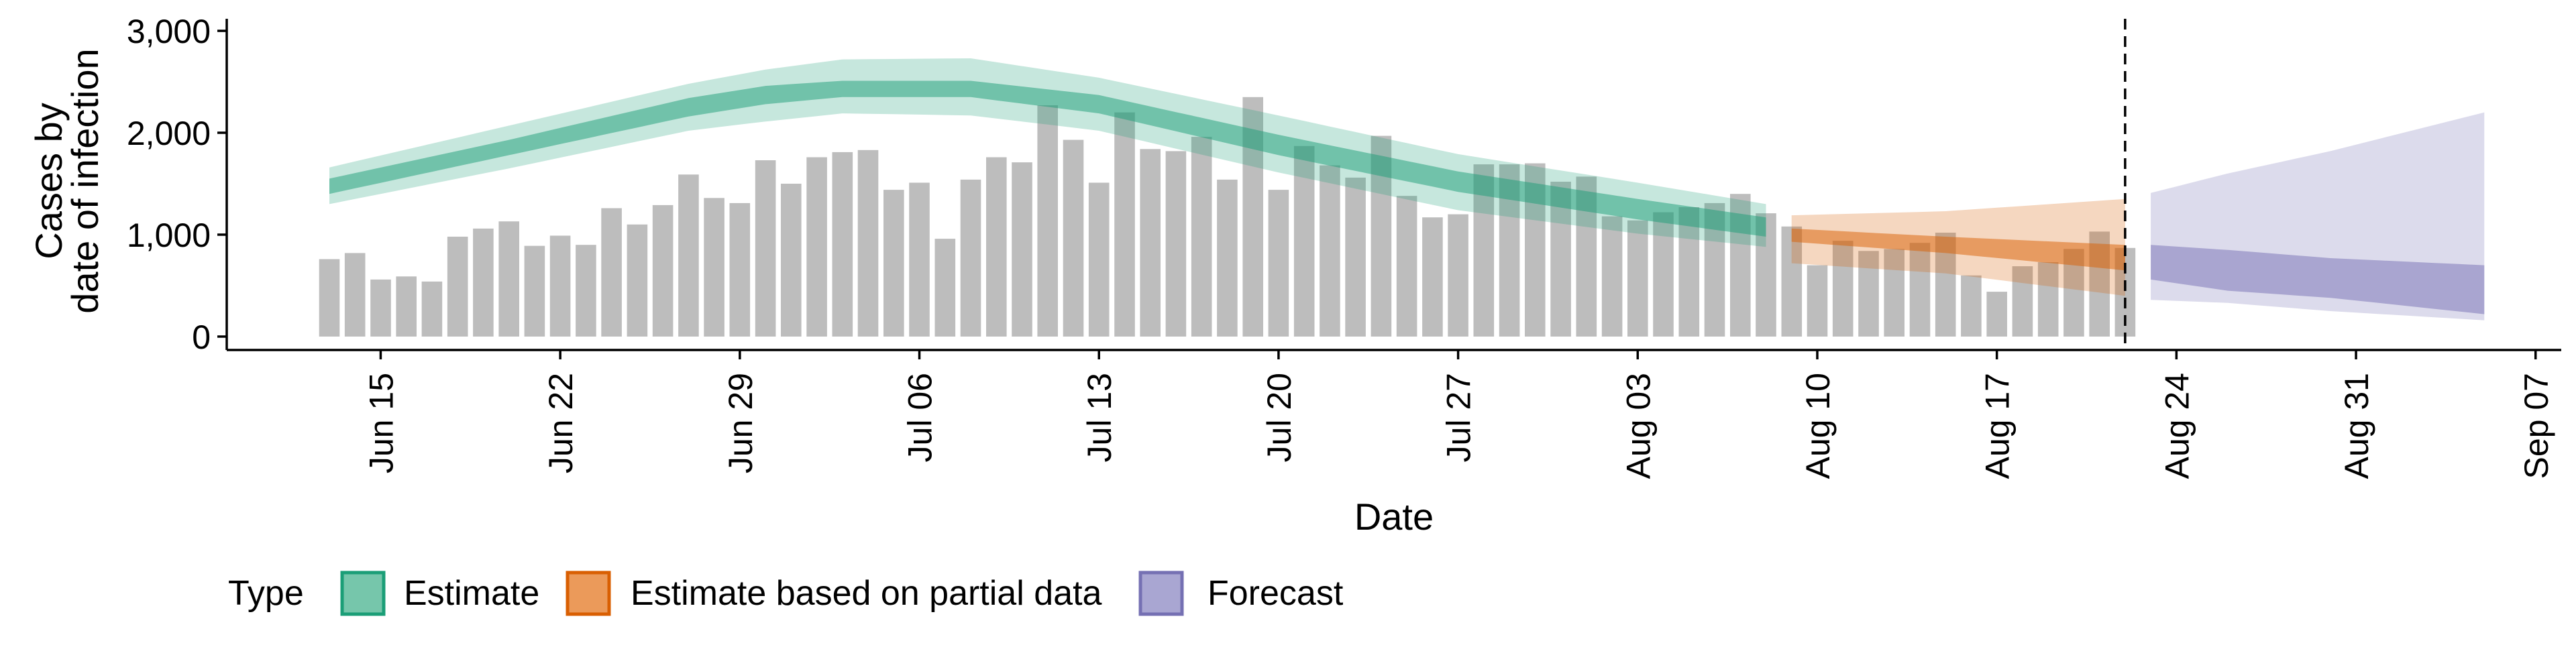 This screenshot has width=2576, height=647. What do you see at coordinates (85, 180) in the screenshot?
I see `y-axis-title-line-2: date of infection` at bounding box center [85, 180].